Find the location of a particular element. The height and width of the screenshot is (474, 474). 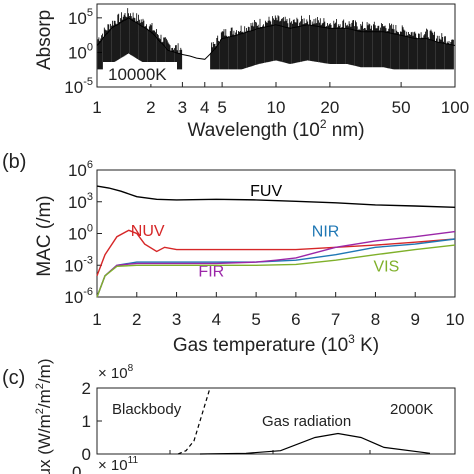

panel-b-xtick-label: 9 is located at coordinates (414, 319).